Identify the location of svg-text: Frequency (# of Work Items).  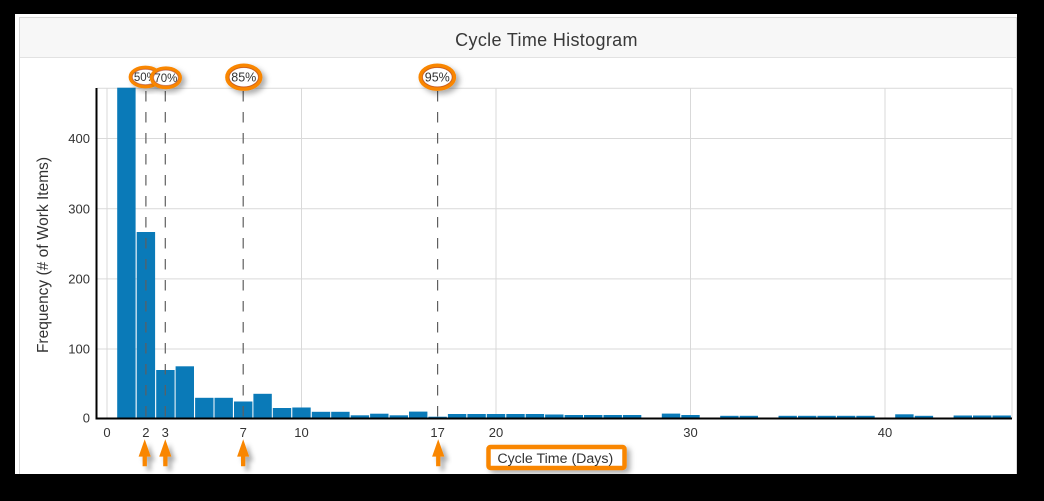
(43, 255).